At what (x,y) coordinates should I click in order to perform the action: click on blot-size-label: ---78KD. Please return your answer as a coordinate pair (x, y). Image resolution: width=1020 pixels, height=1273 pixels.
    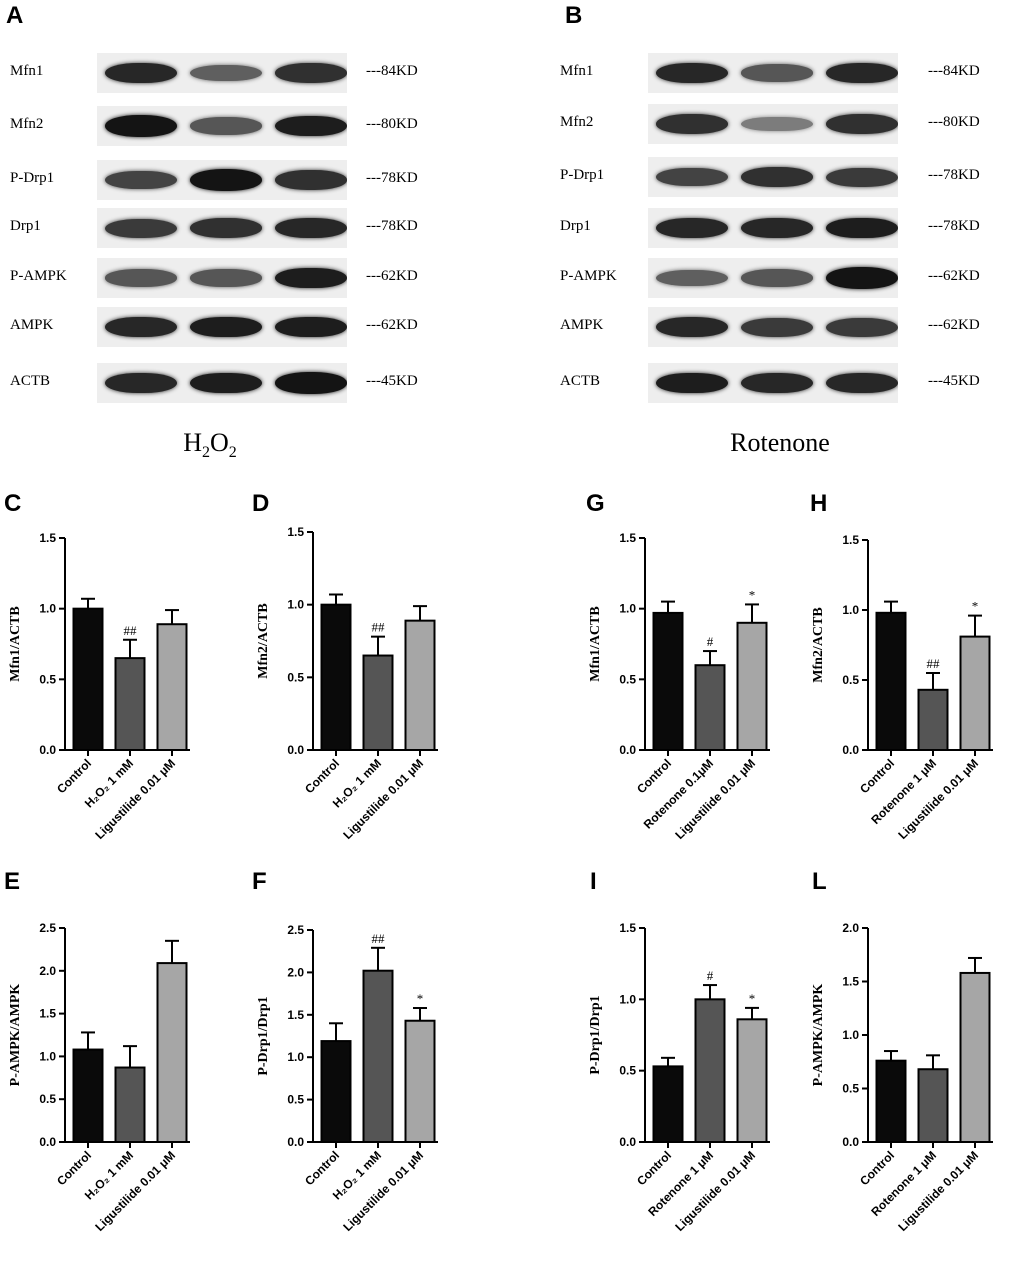
    Looking at the image, I should click on (954, 226).